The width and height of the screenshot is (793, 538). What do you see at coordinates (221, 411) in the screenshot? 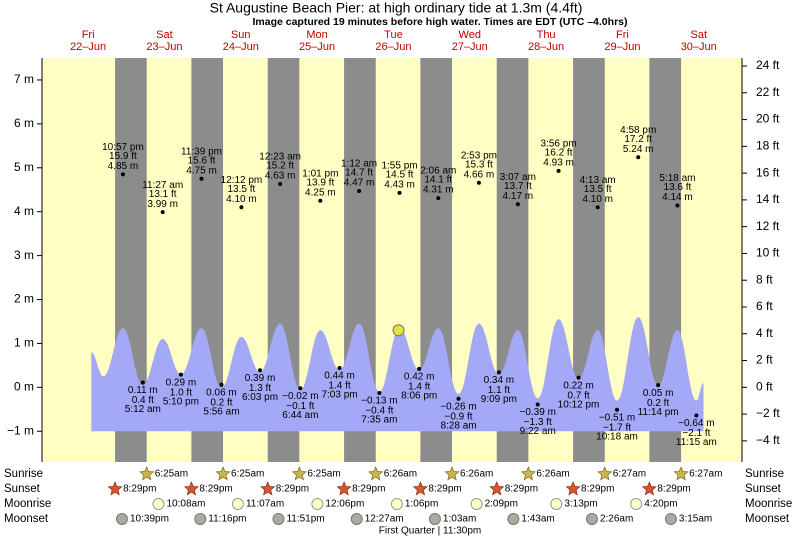
I see `low-tide-time: 5:56 am` at bounding box center [221, 411].